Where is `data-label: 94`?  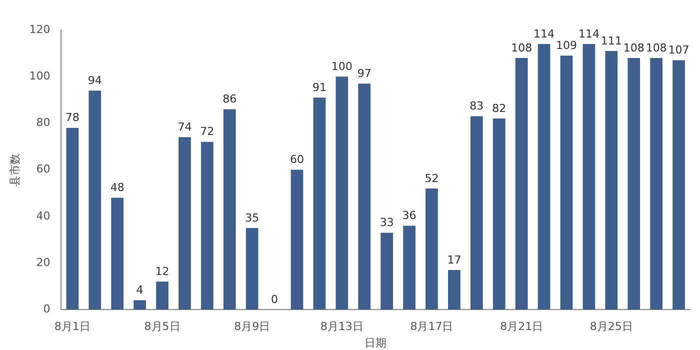 data-label: 94 is located at coordinates (95, 80).